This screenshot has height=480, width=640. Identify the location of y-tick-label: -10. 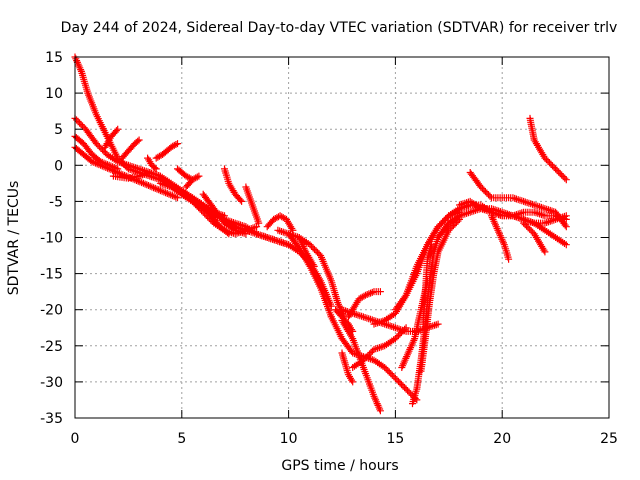
(51, 239).